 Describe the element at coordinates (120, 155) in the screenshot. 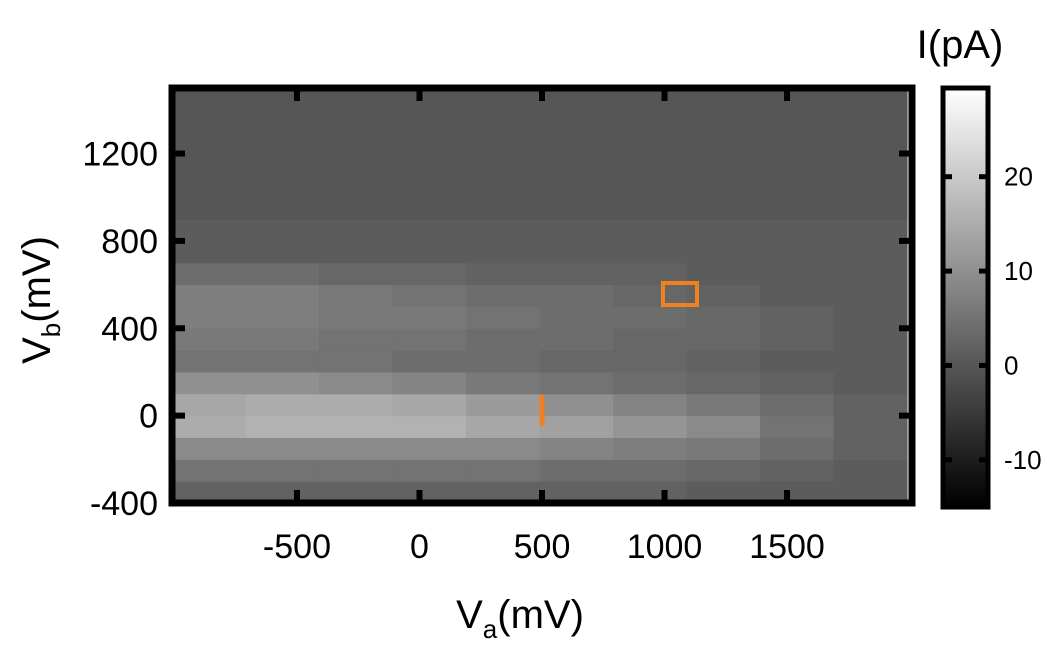

I see `y-tick-label: 1200` at that location.